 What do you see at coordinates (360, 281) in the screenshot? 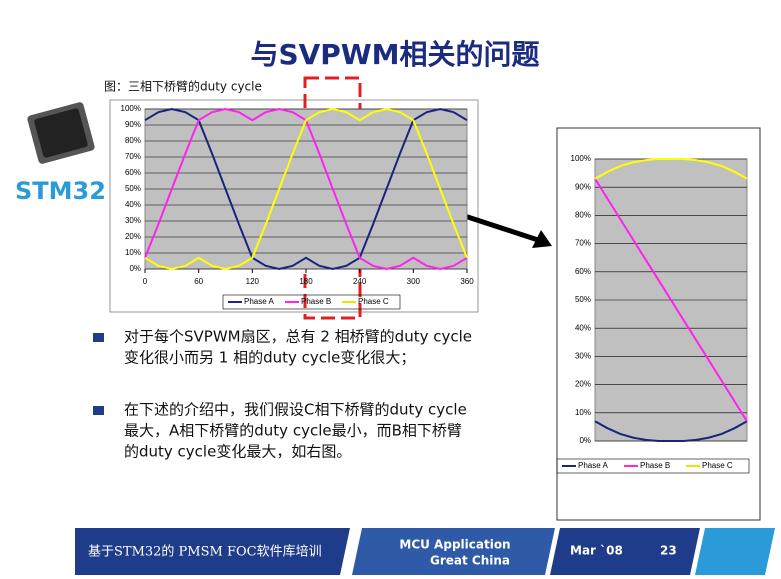
I see `x-tick-label: 240` at bounding box center [360, 281].